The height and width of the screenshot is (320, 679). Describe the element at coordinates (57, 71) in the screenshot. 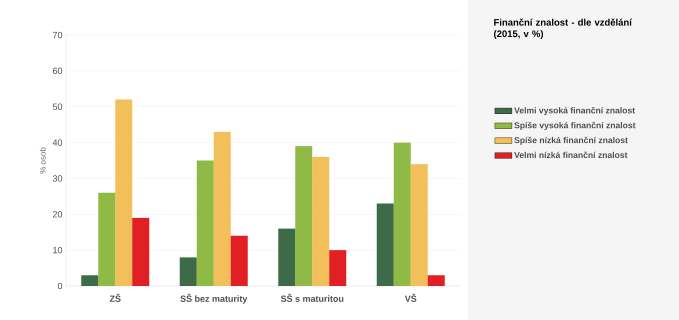

I see `y-tick-label: 60` at that location.